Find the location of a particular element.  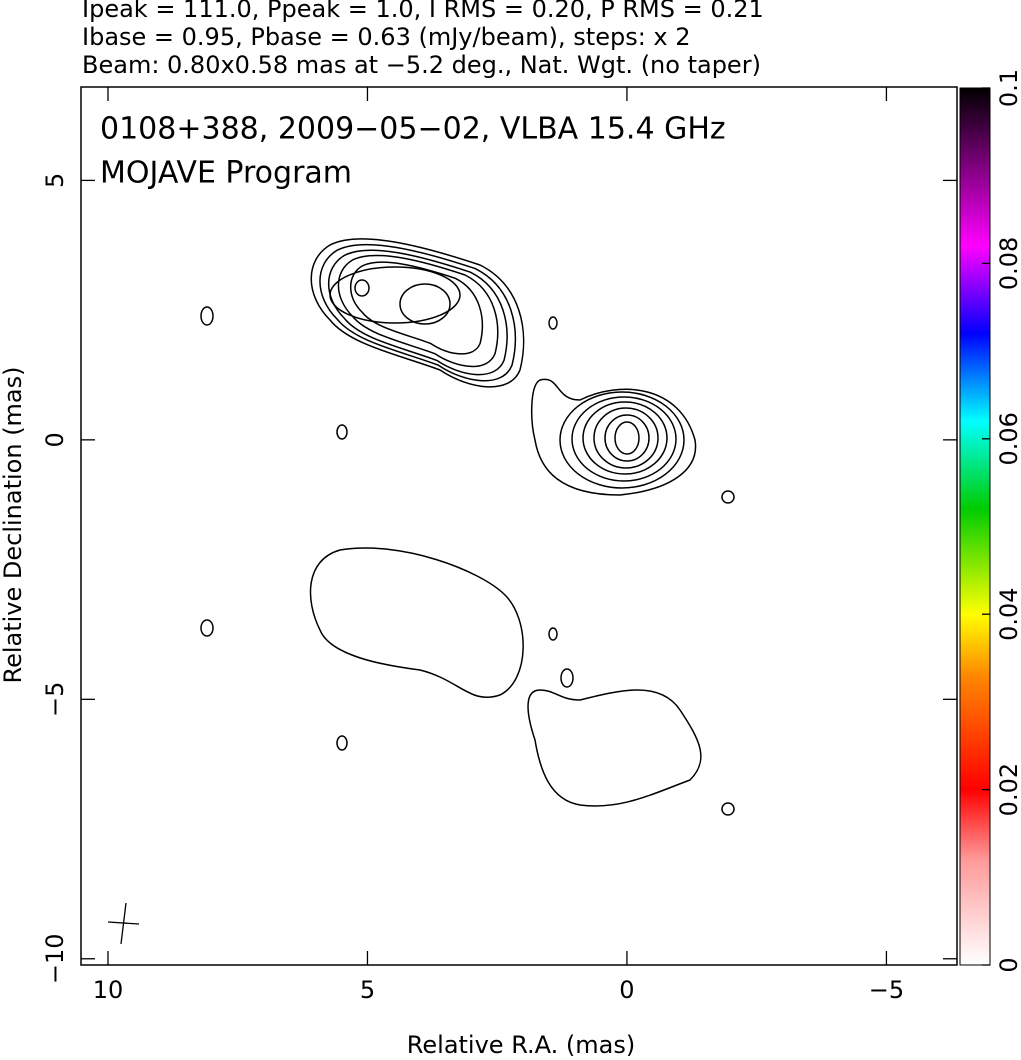

plot-title: 0108+388, 2009−05−02, VLBA 15.4 GHz is located at coordinates (413, 129).